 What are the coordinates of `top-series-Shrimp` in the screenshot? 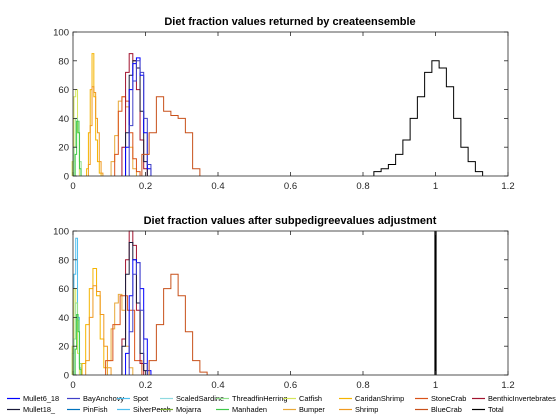 It's located at (95, 131).